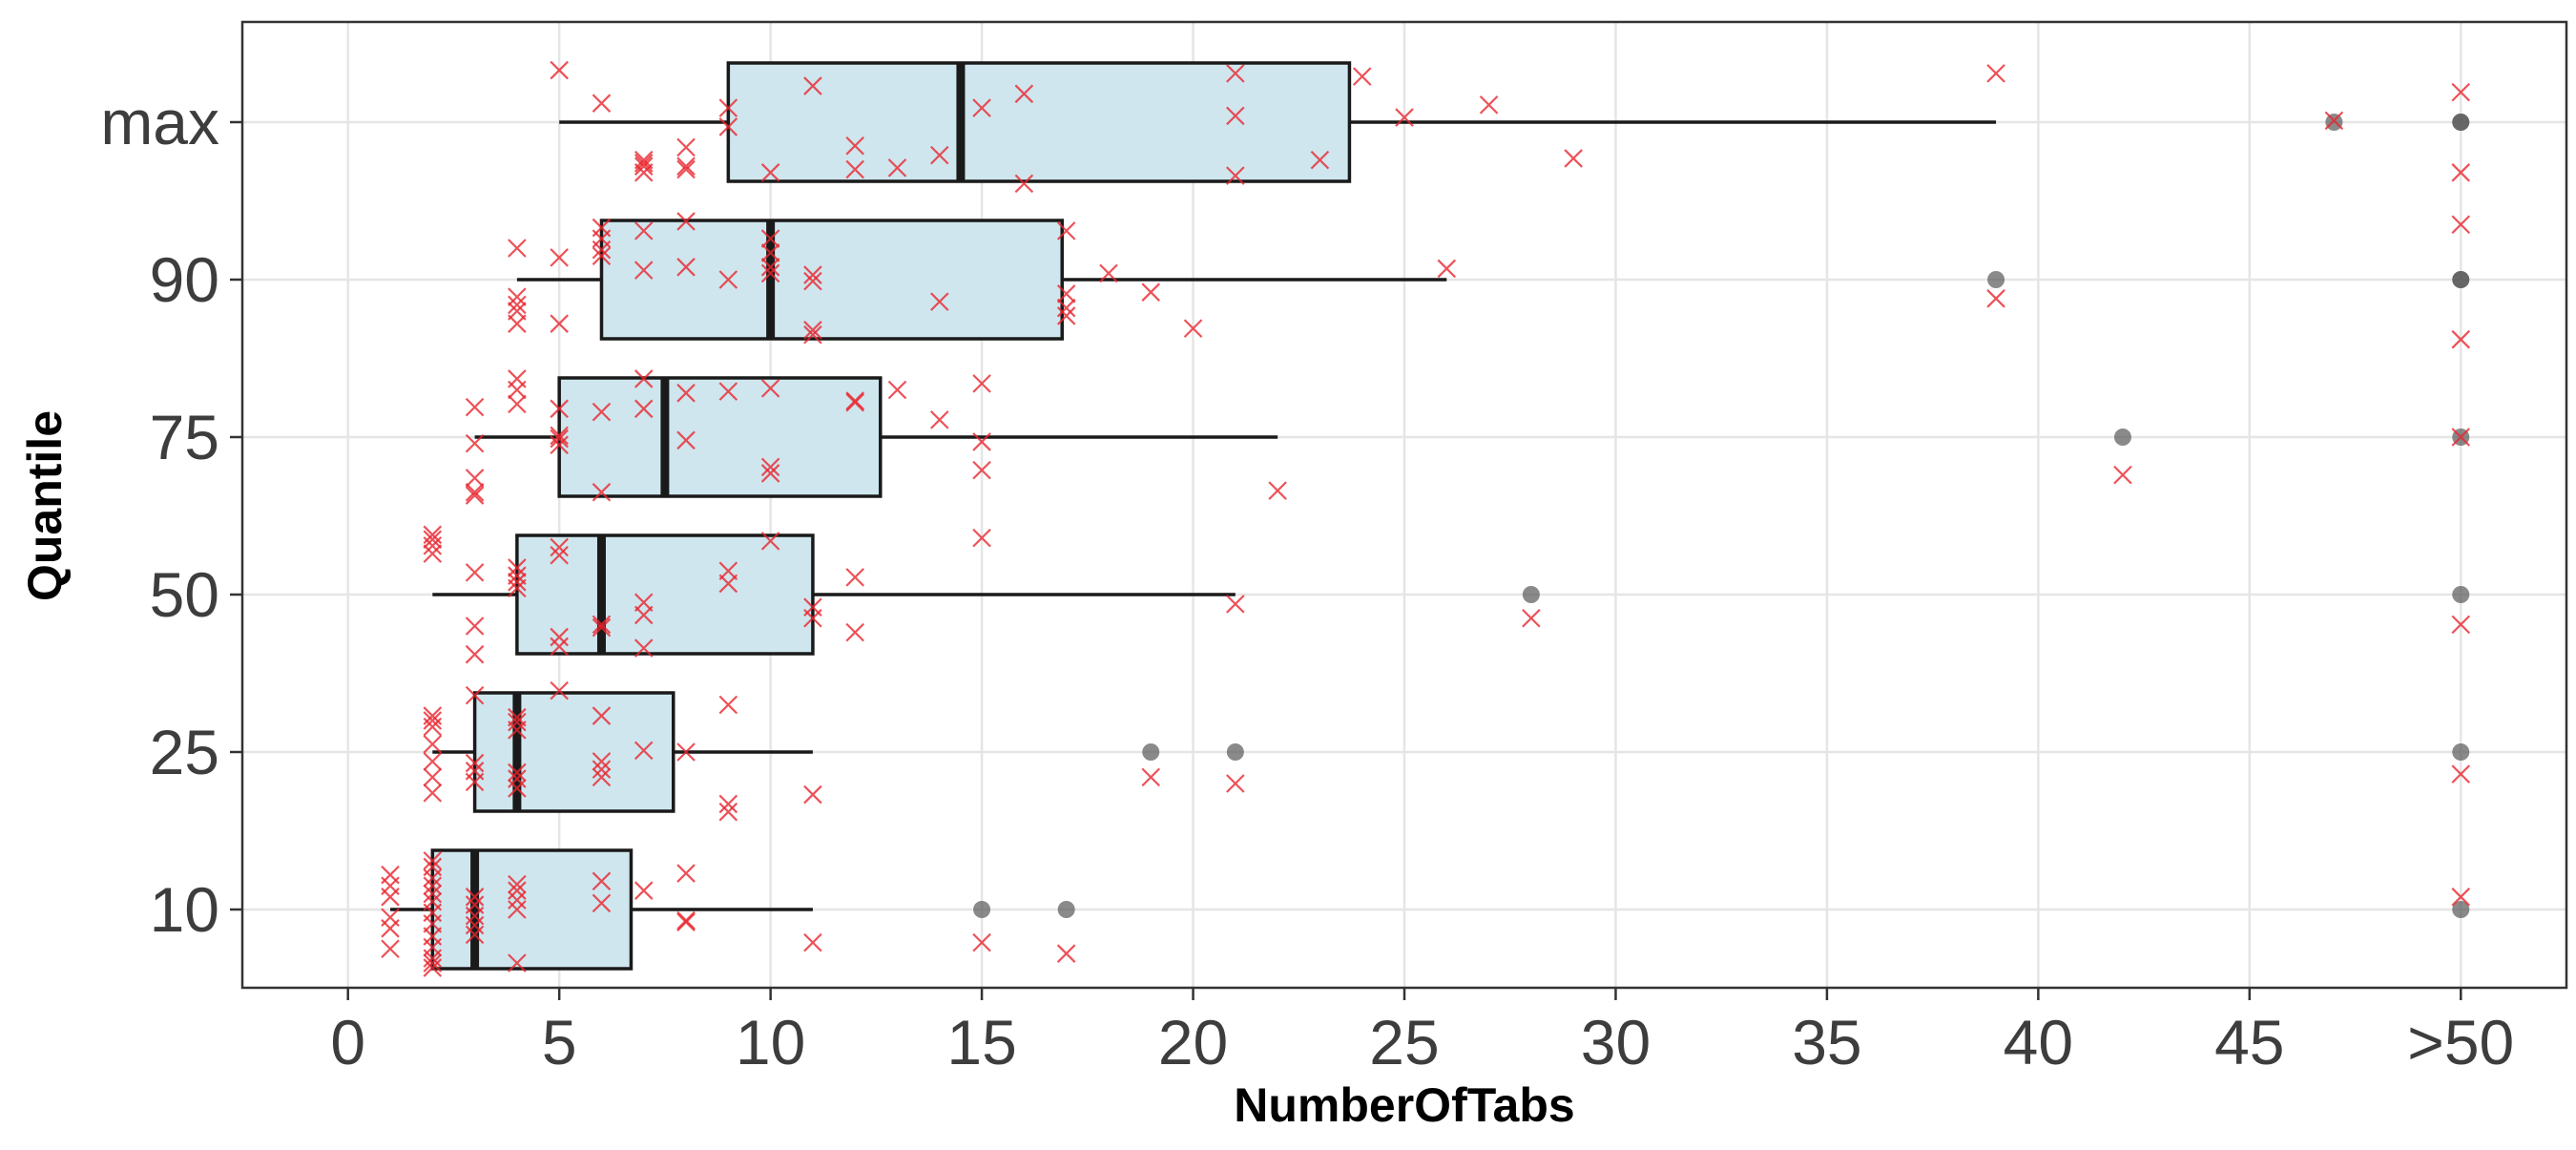 This screenshot has height=1150, width=2576. I want to click on y-tick-label: 10, so click(184, 909).